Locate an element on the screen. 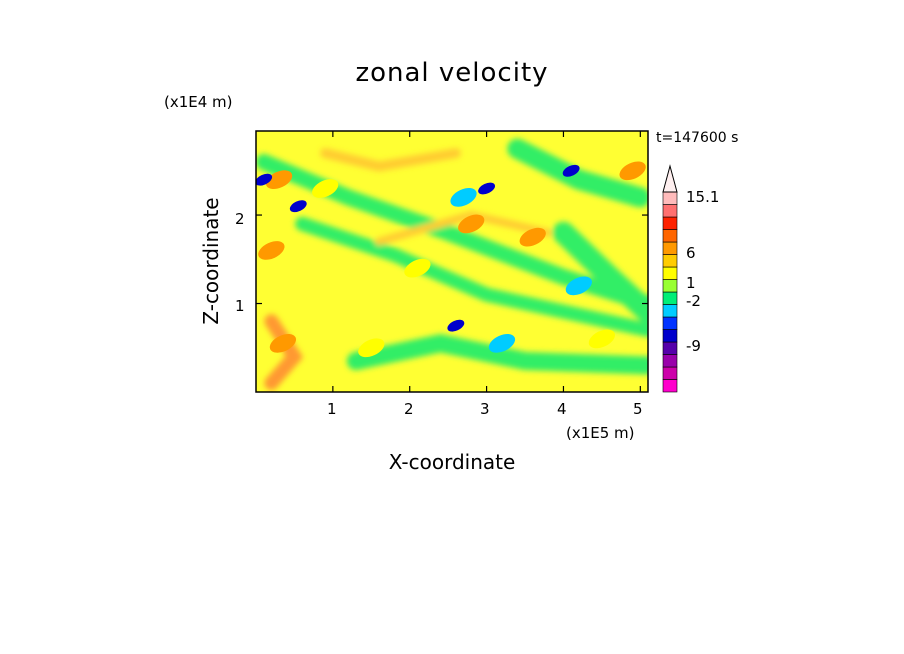 The height and width of the screenshot is (654, 904). x-tick-label: 3 is located at coordinates (485, 409).